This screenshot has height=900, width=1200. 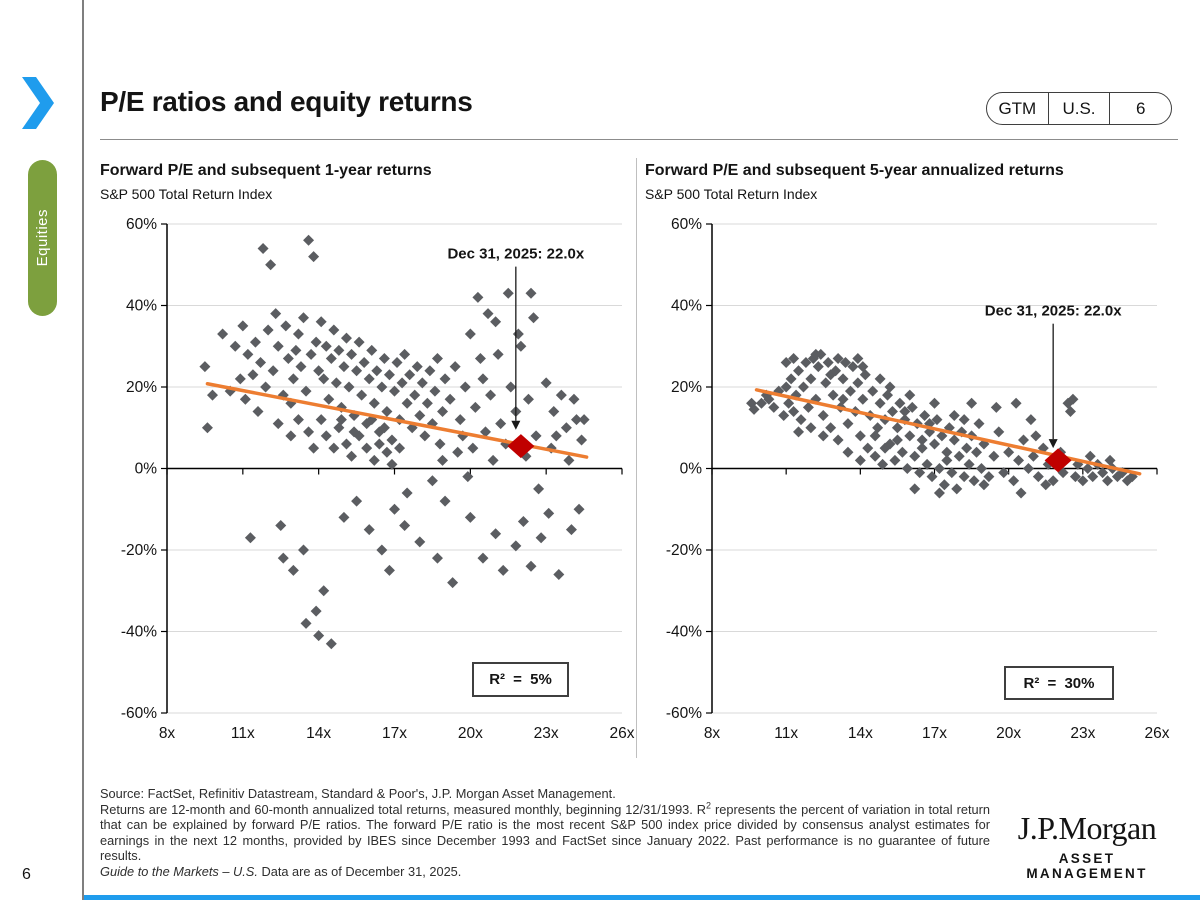 I want to click on jpmorgan-logo: J.P.Morgan ASSET MANAGEMENT, so click(x=1087, y=845).